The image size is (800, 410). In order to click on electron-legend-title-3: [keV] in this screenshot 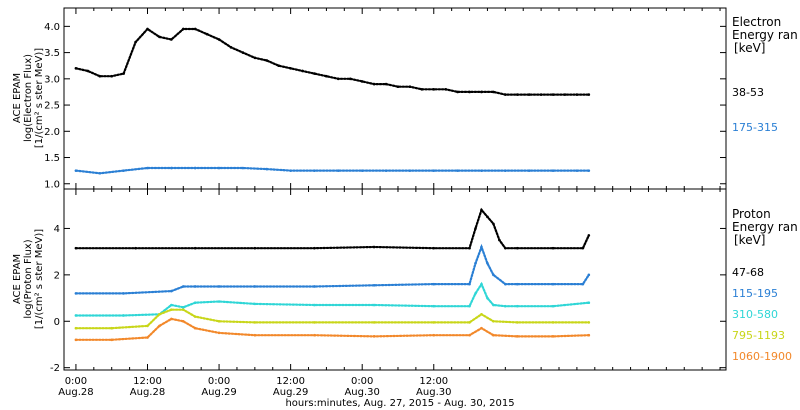, I will do `click(749, 48)`.